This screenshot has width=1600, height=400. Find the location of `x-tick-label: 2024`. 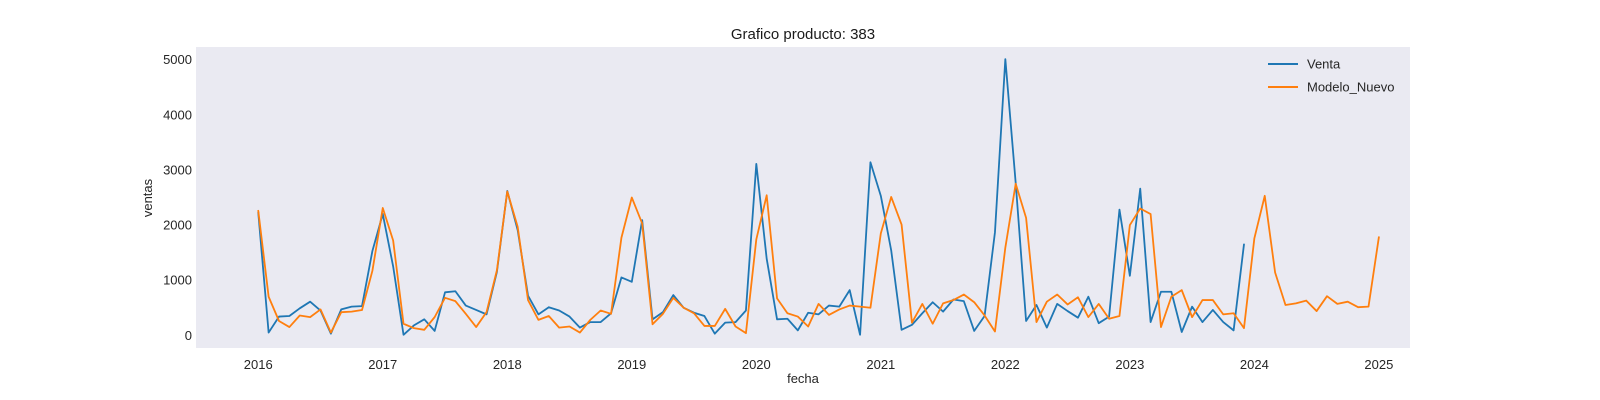

x-tick-label: 2024 is located at coordinates (1254, 364).